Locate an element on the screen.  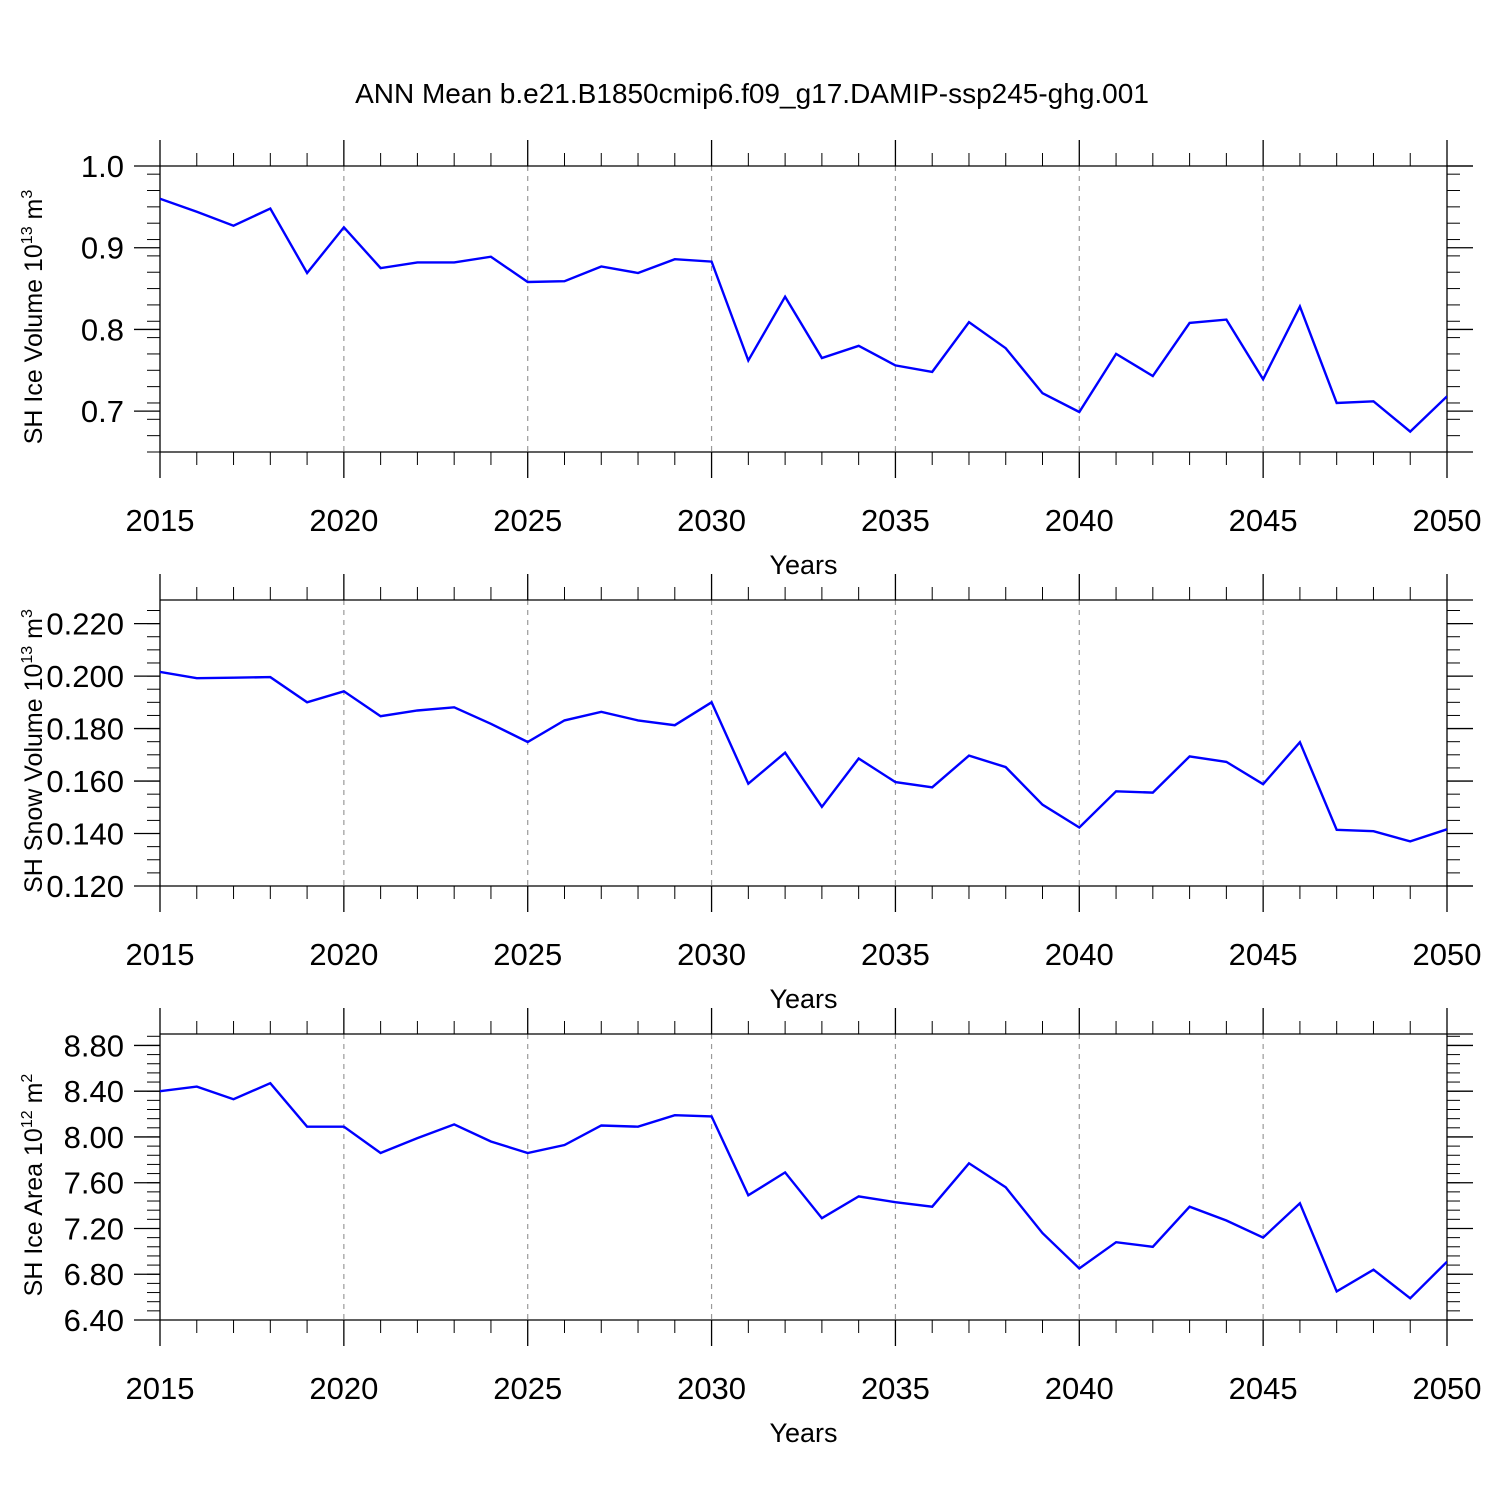
y-tick-label: 0.140 is located at coordinates (85, 834).